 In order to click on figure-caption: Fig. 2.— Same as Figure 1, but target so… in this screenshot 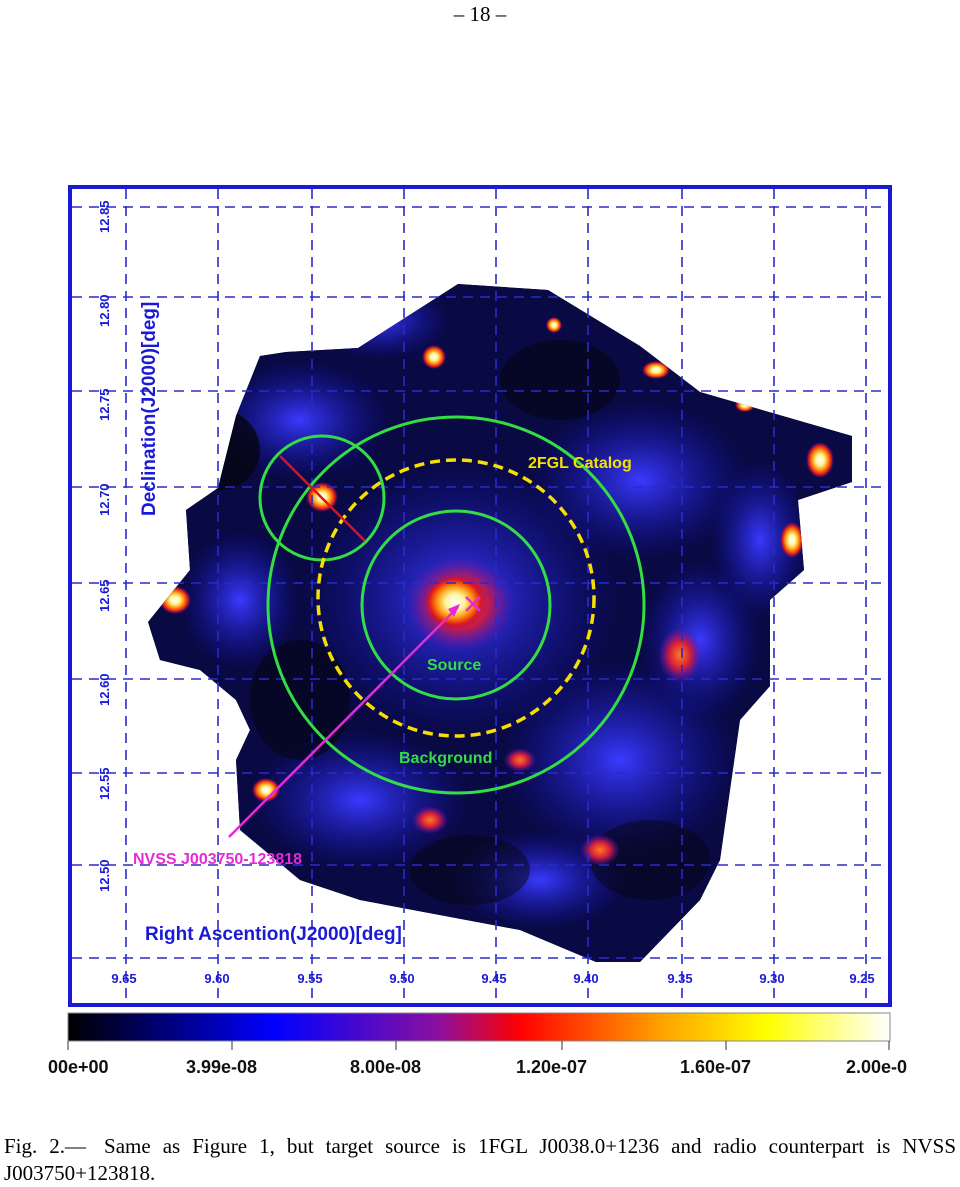, I will do `click(480, 1160)`.